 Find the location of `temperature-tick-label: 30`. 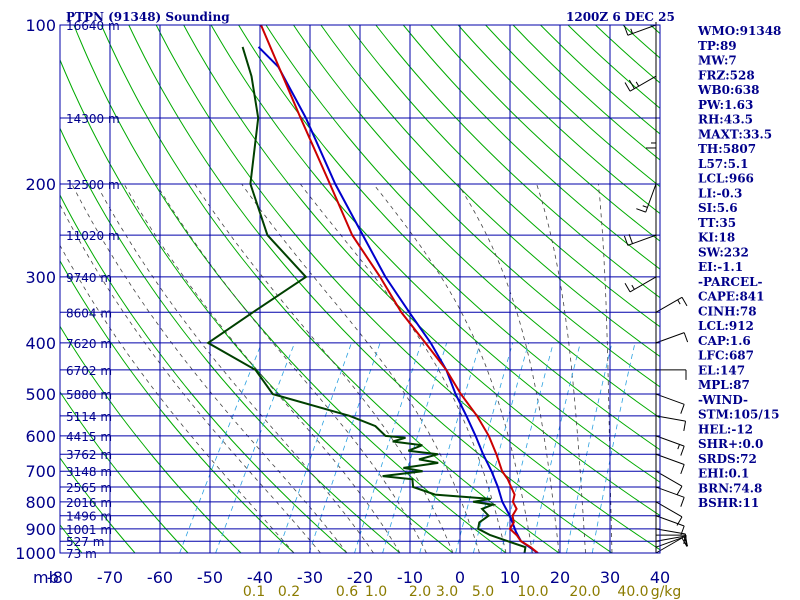

temperature-tick-label: 30 is located at coordinates (610, 577).